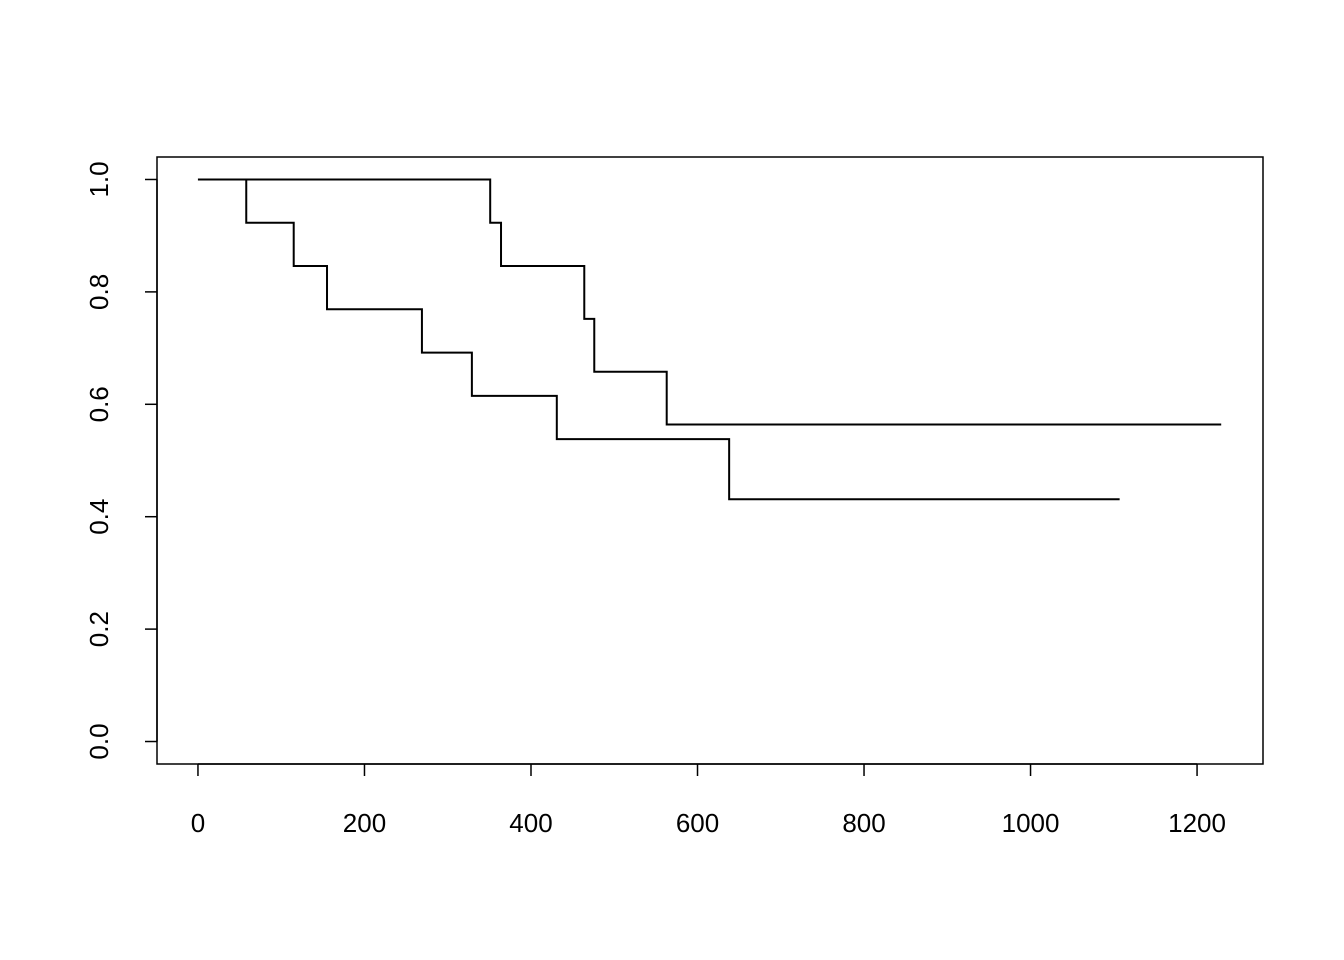  I want to click on y-tick-label: 1.0, so click(99, 179).